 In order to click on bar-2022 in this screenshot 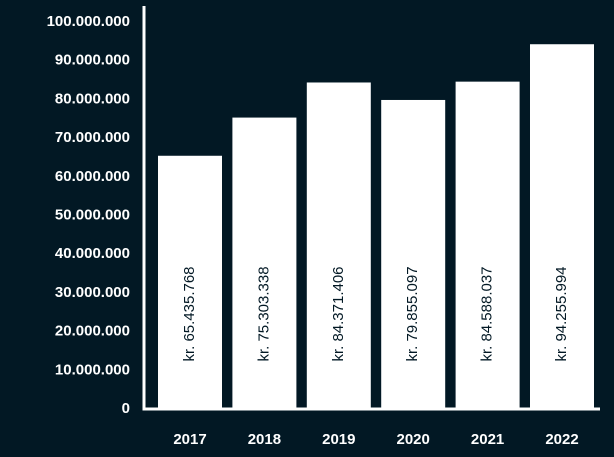, I will do `click(562, 226)`.